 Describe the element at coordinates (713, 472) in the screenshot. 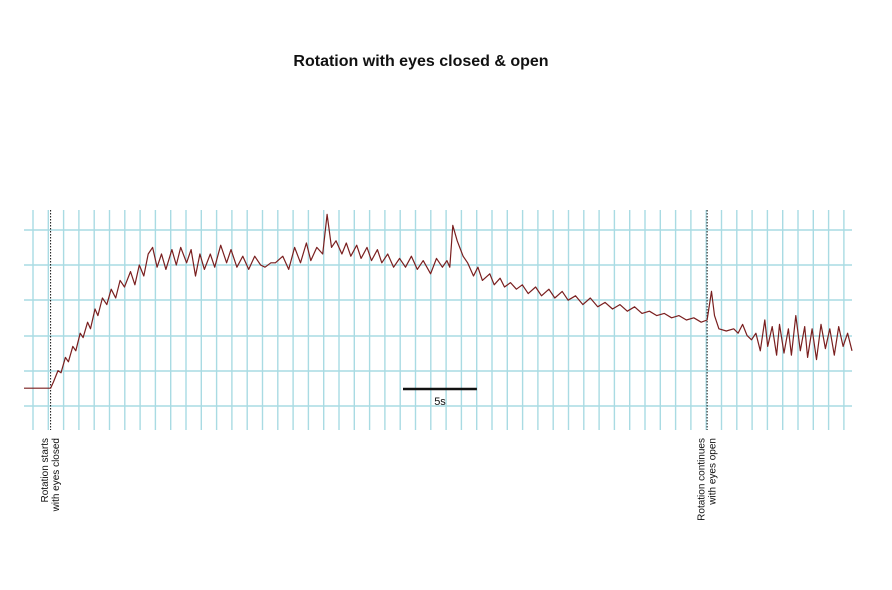

I see `annotation-line: with eyes open` at that location.